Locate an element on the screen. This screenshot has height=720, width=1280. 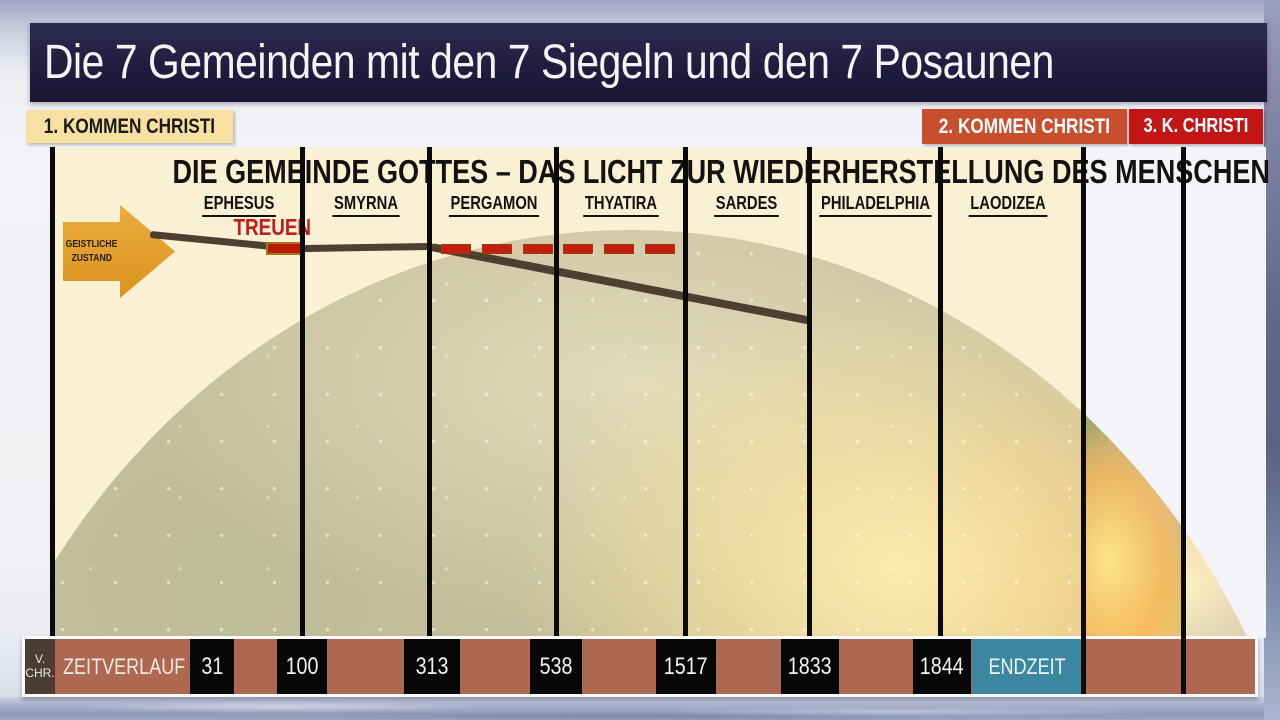
divider-line-second-coming is located at coordinates (1083, 420).